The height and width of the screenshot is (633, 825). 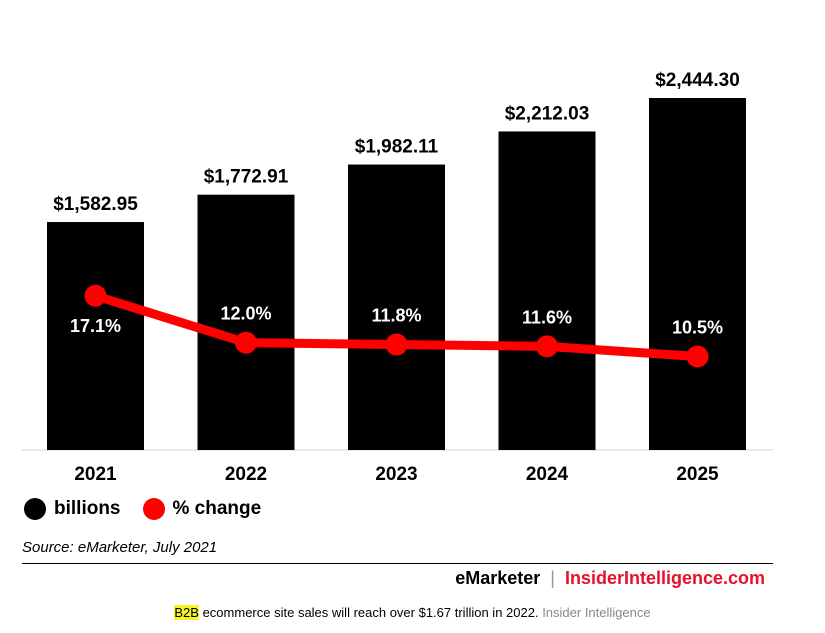 I want to click on bar-2025, so click(x=697, y=274).